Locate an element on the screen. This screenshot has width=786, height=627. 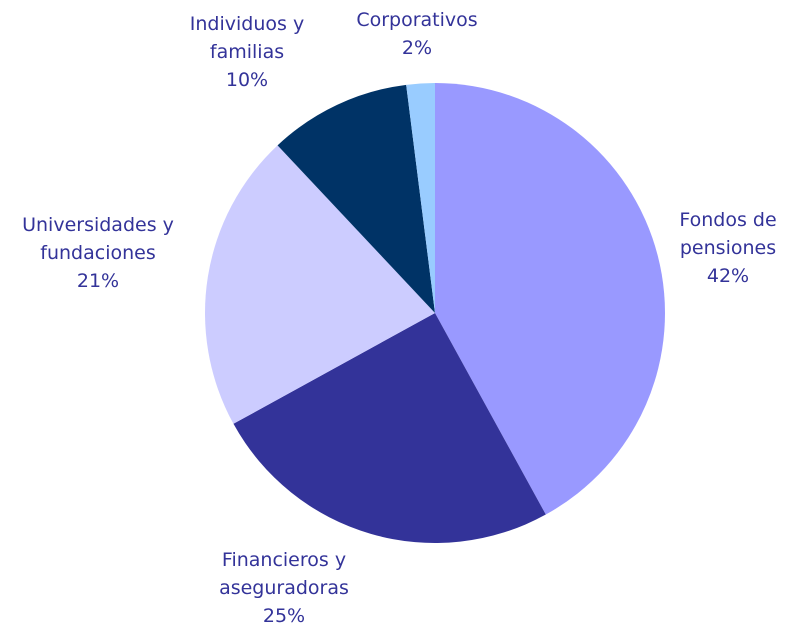
slice-label: Financieros y aseguradoras 25% is located at coordinates (284, 586).